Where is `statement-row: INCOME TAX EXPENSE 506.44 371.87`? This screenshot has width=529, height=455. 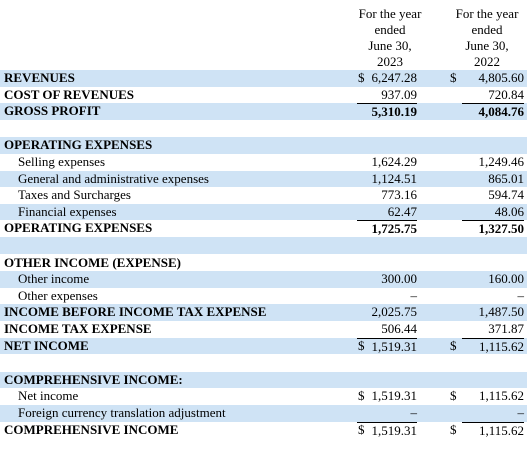
statement-row: INCOME TAX EXPENSE 506.44 371.87 is located at coordinates (263, 329).